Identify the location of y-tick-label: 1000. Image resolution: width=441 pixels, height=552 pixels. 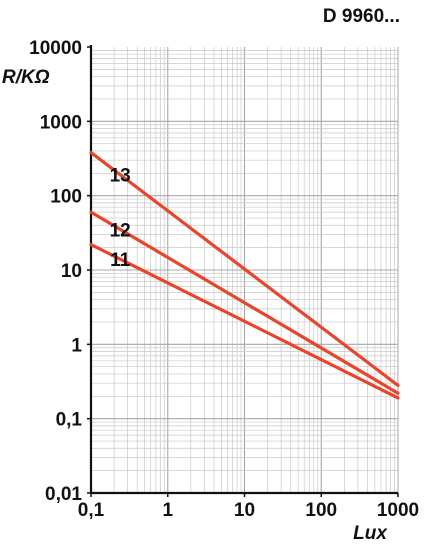
(61, 122).